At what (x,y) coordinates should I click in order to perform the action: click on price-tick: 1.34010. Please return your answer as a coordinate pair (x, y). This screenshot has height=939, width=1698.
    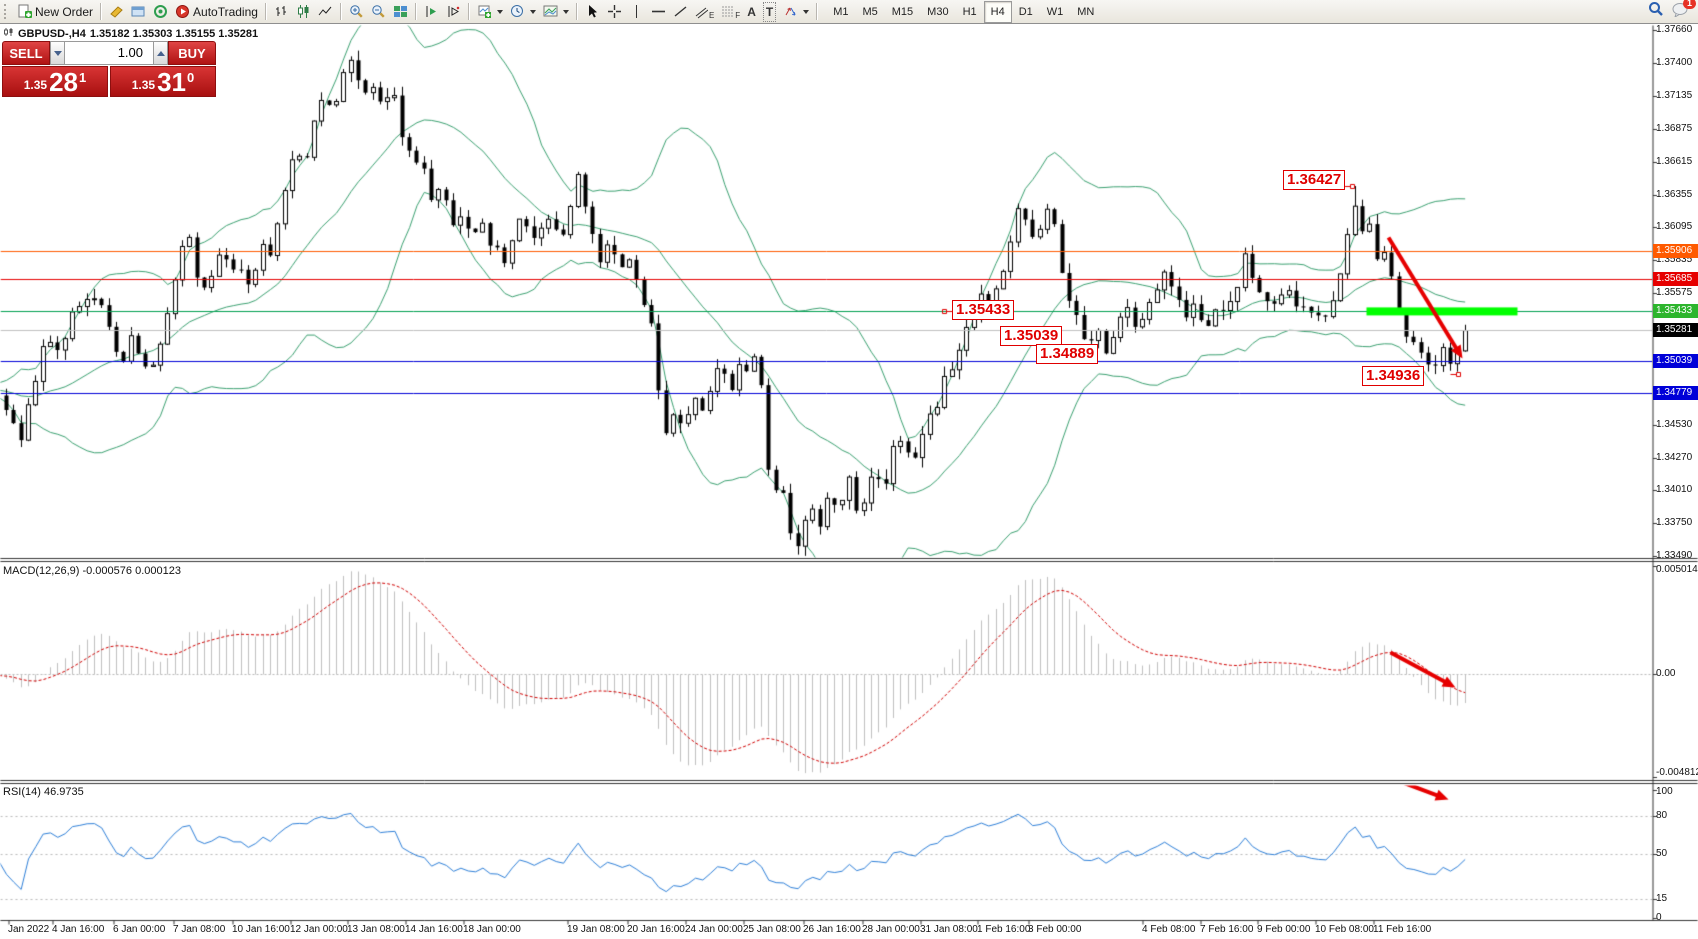
    Looking at the image, I should click on (1674, 490).